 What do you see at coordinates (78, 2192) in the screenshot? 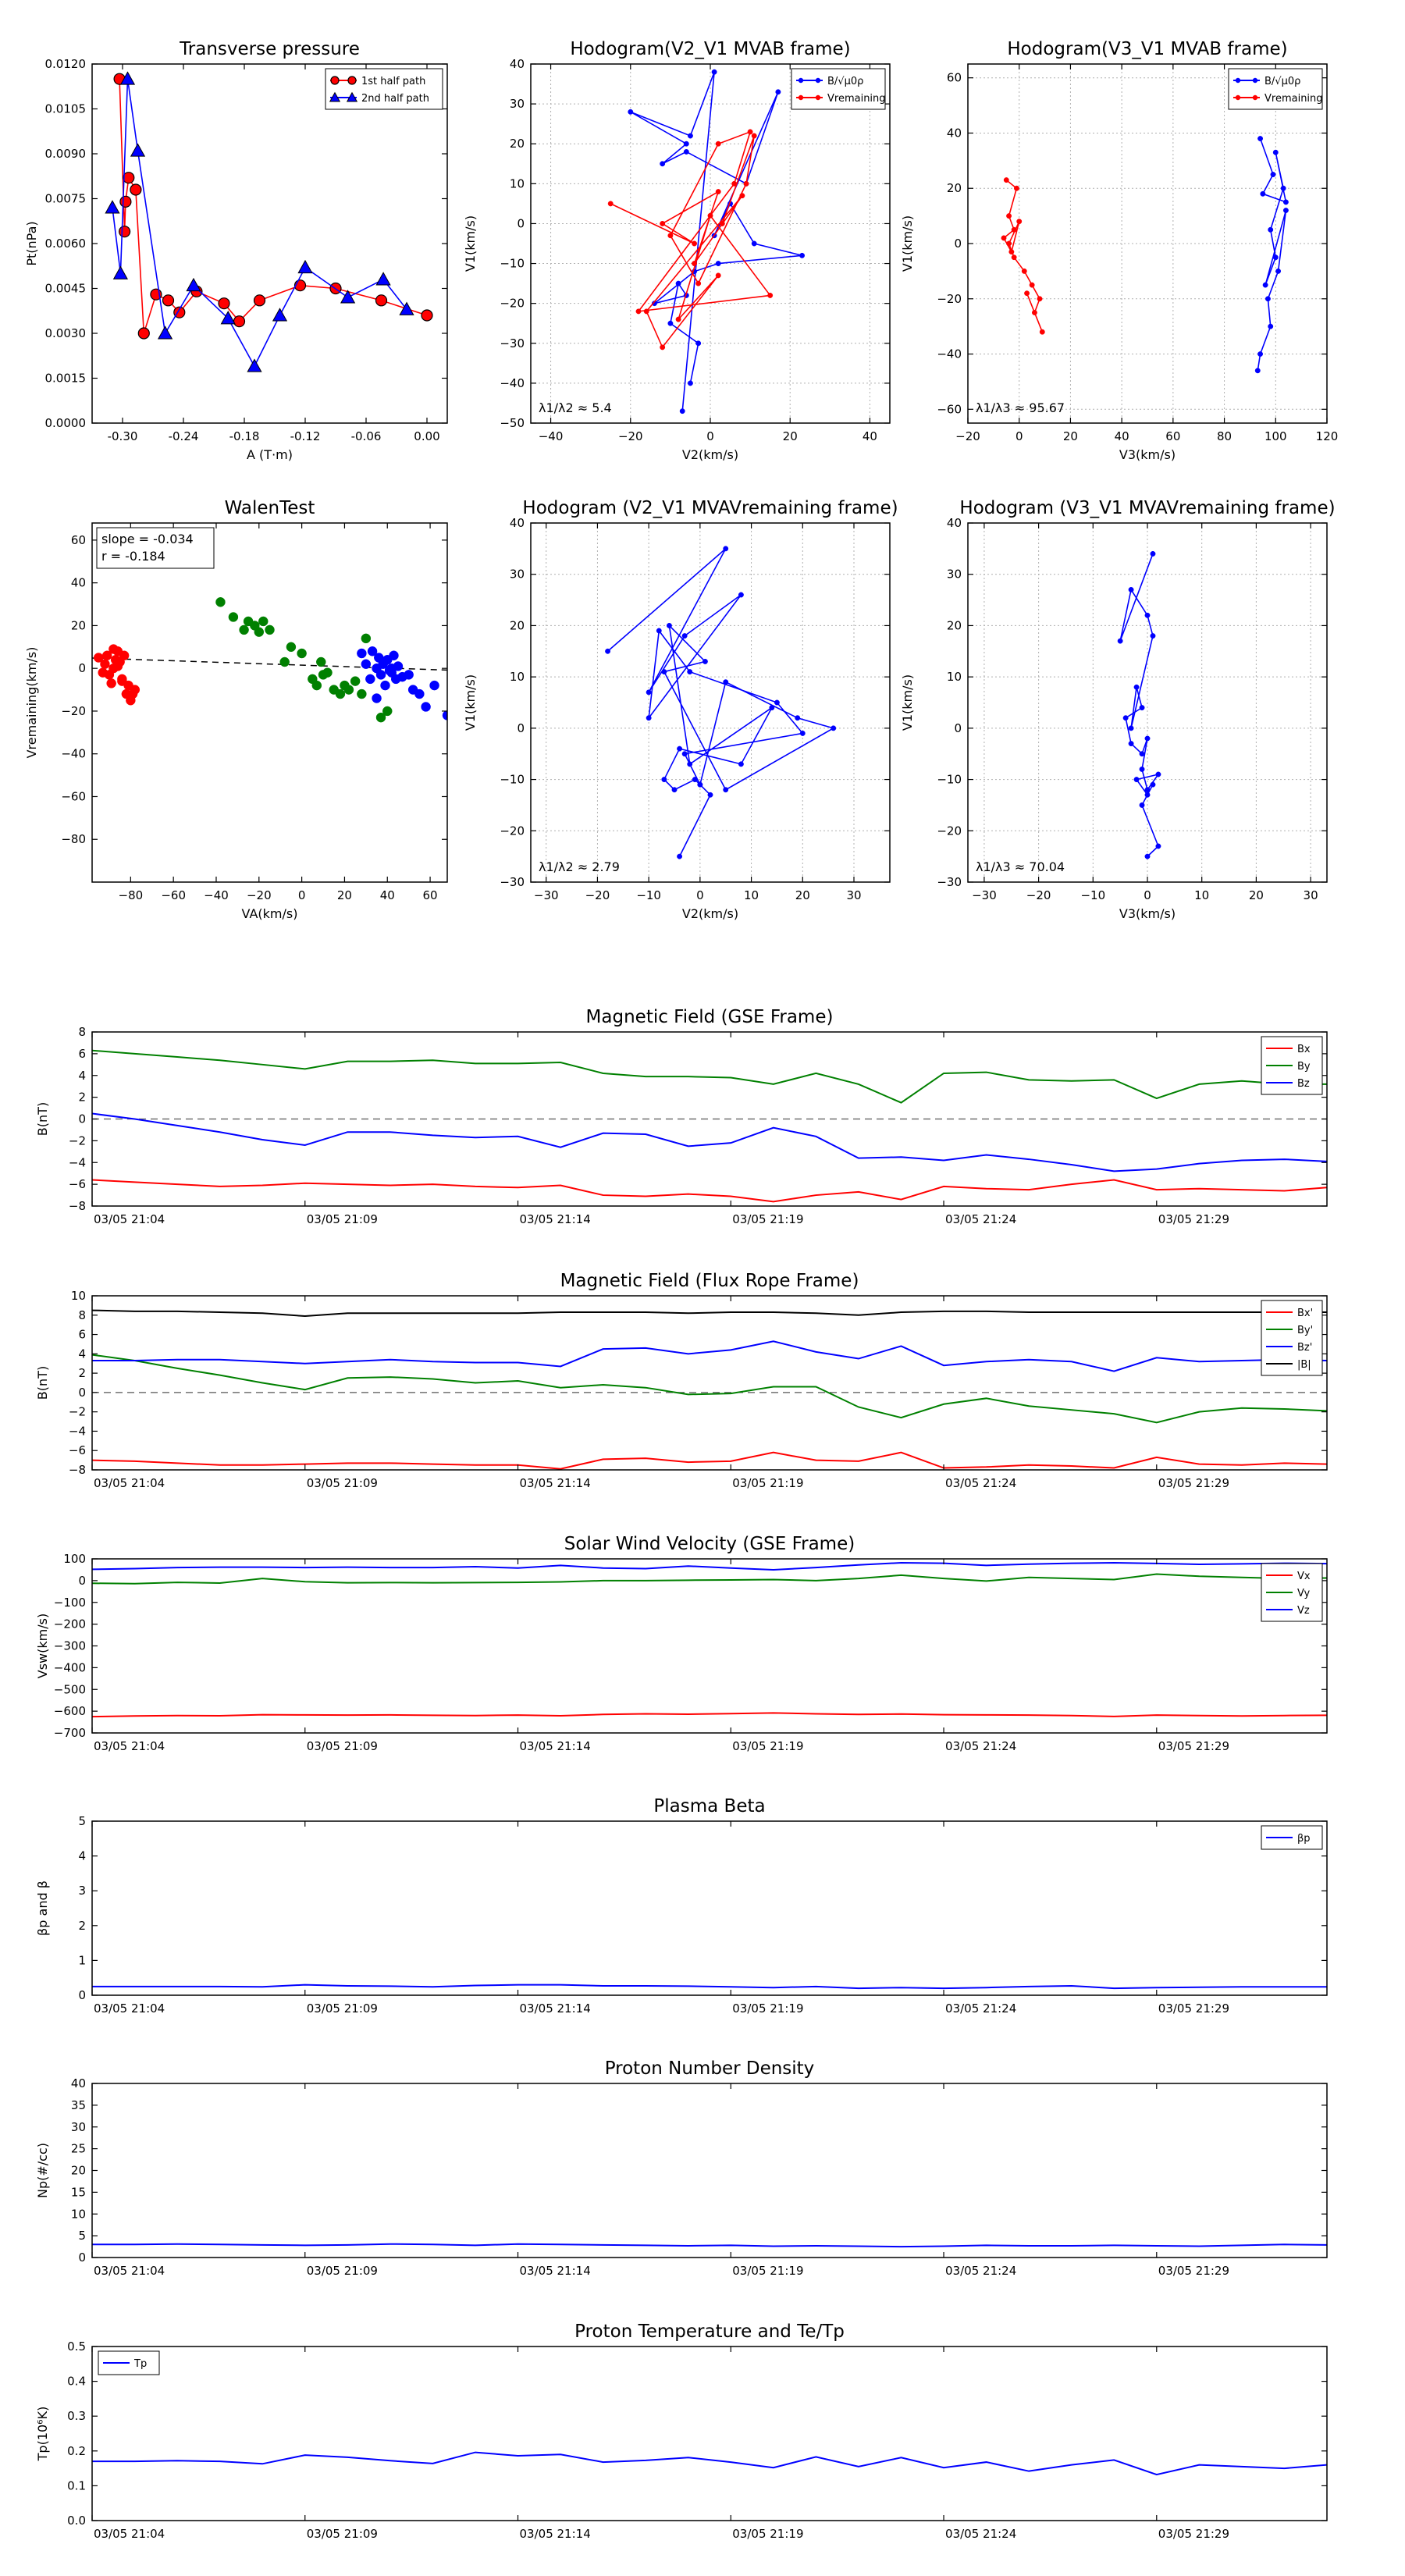
I see `y-tick-label: 15` at bounding box center [78, 2192].